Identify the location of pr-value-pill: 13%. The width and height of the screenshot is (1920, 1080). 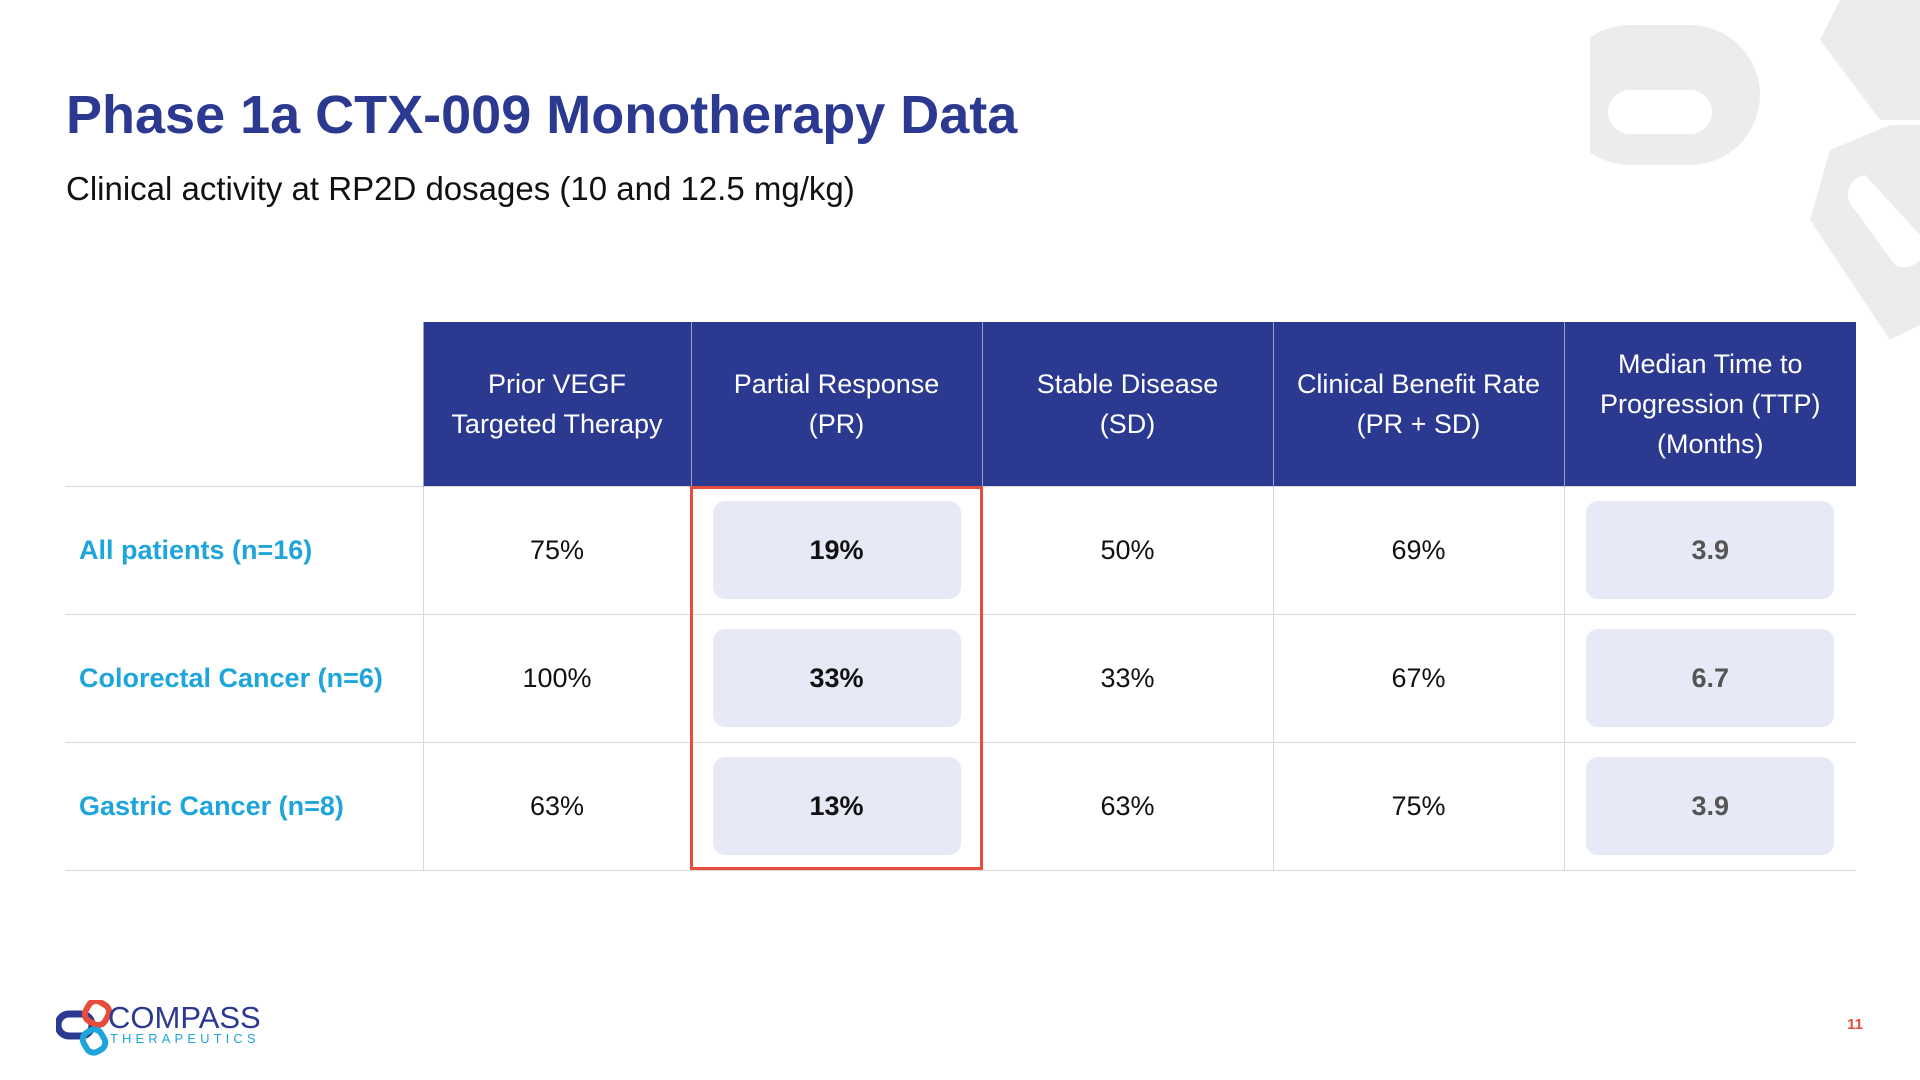
(836, 806).